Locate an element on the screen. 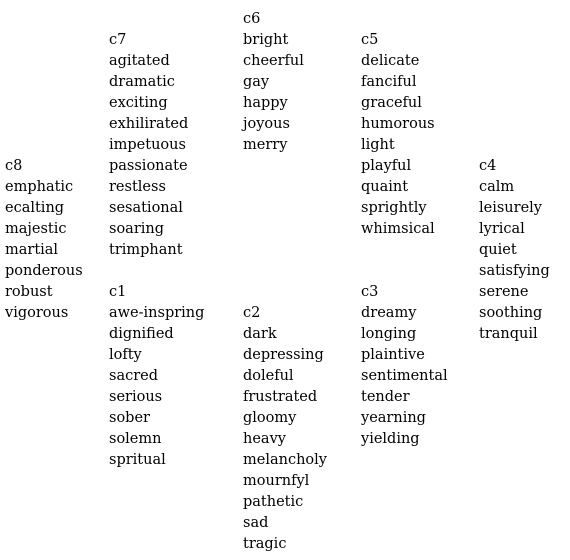 This screenshot has width=570, height=560. adjective-word: longing is located at coordinates (389, 334).